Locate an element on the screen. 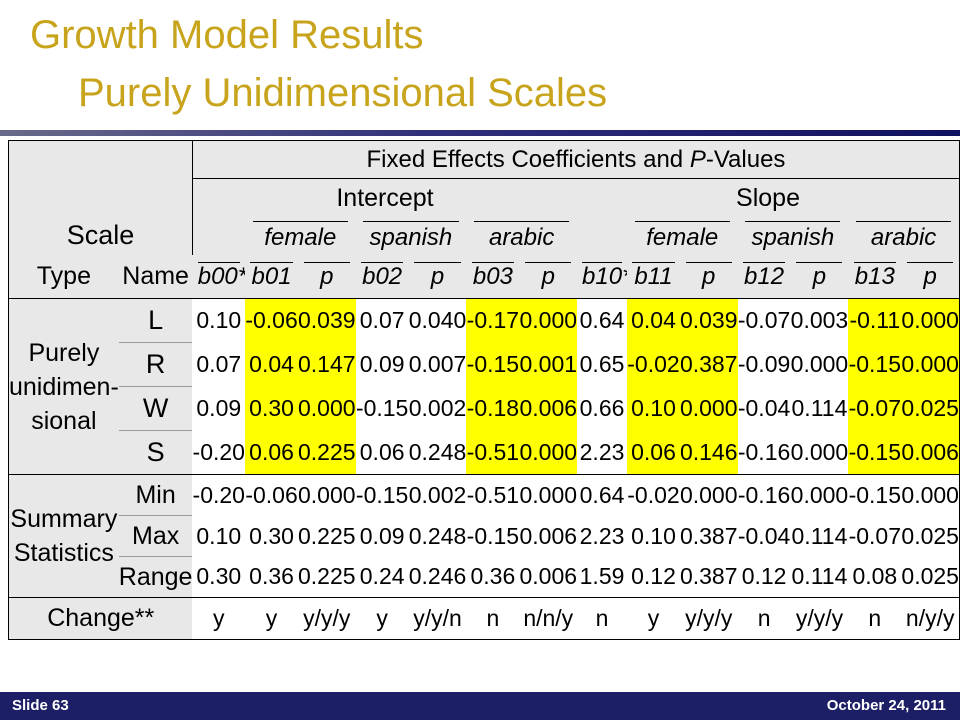 Image resolution: width=960 pixels, height=720 pixels. table-cell: 0.06 is located at coordinates (382, 452).